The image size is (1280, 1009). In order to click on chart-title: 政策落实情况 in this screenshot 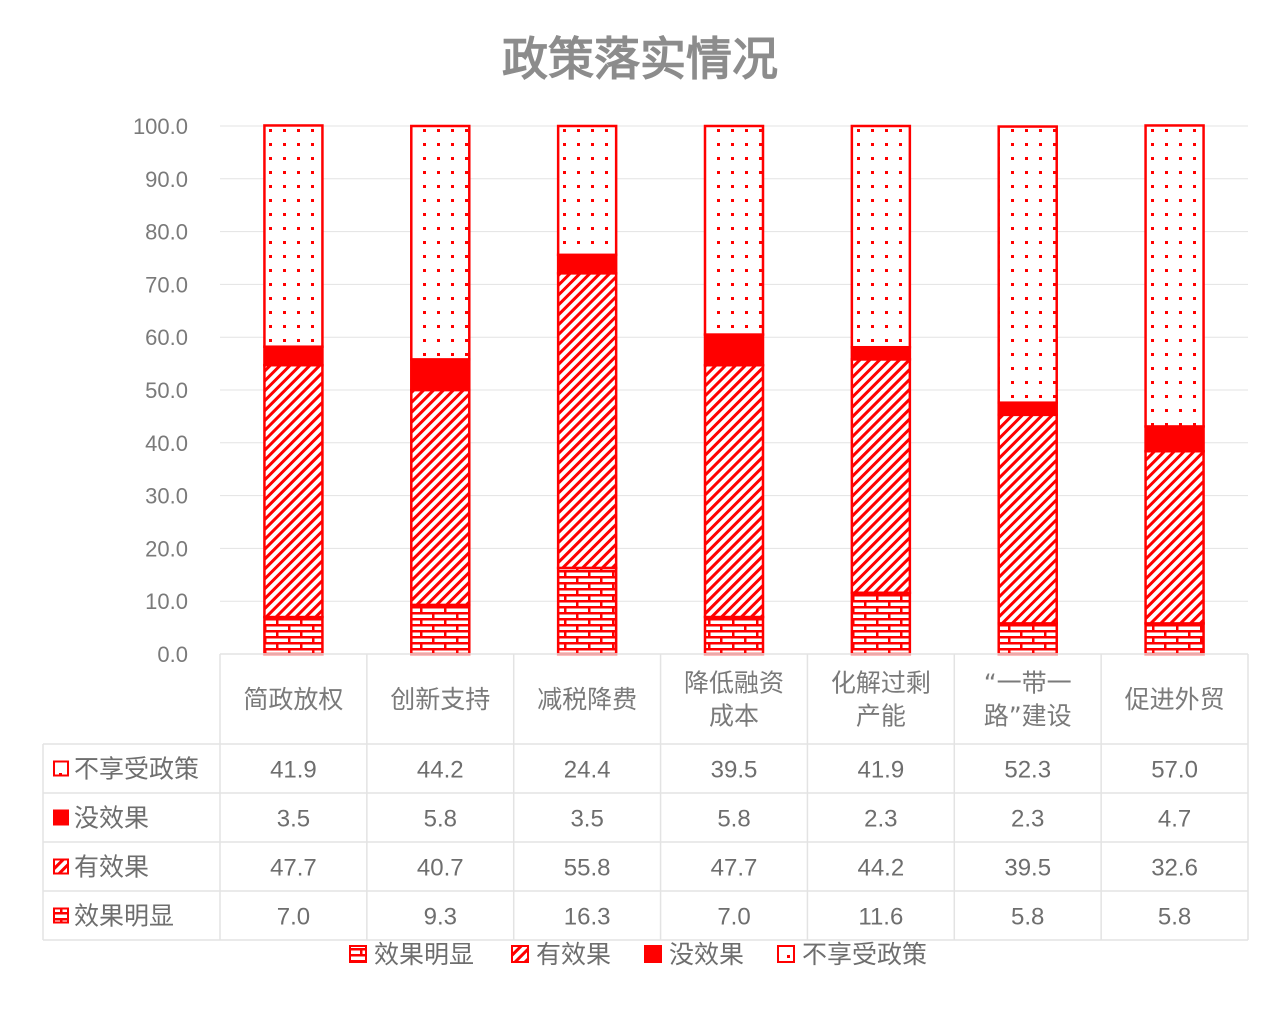, I will do `click(640, 59)`.